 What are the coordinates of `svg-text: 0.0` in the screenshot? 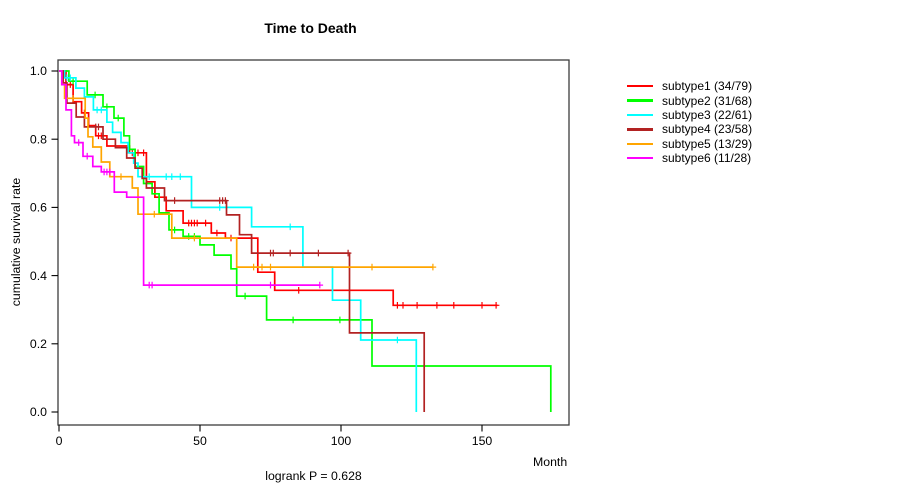 It's located at (38, 412).